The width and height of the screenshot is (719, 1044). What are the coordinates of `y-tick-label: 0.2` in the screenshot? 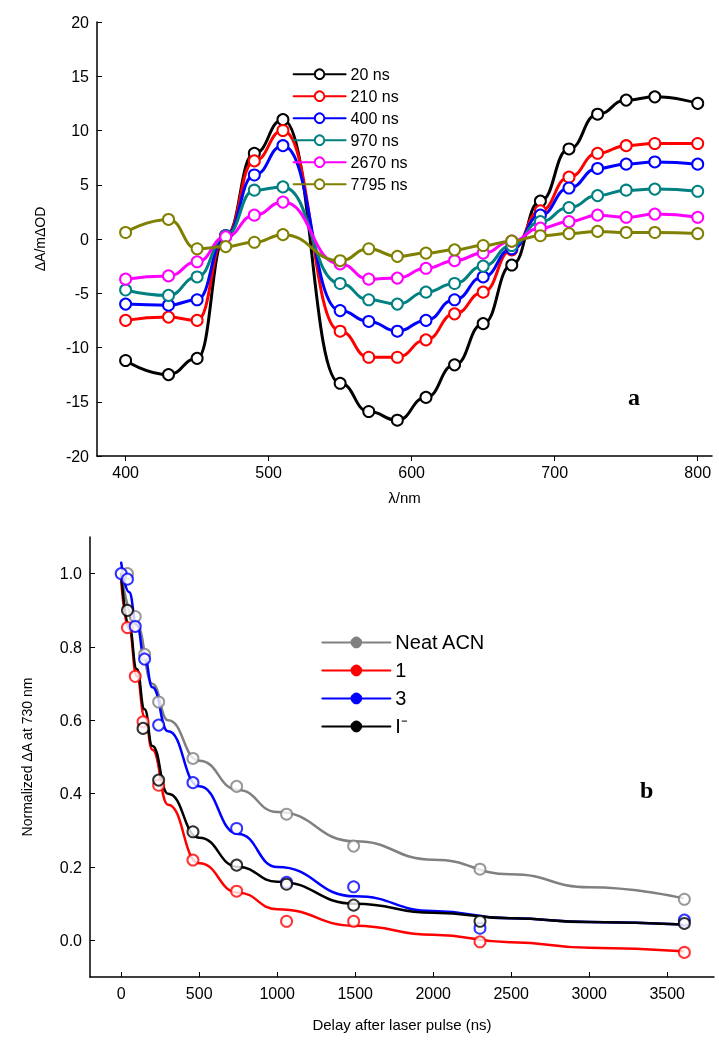 It's located at (71, 867).